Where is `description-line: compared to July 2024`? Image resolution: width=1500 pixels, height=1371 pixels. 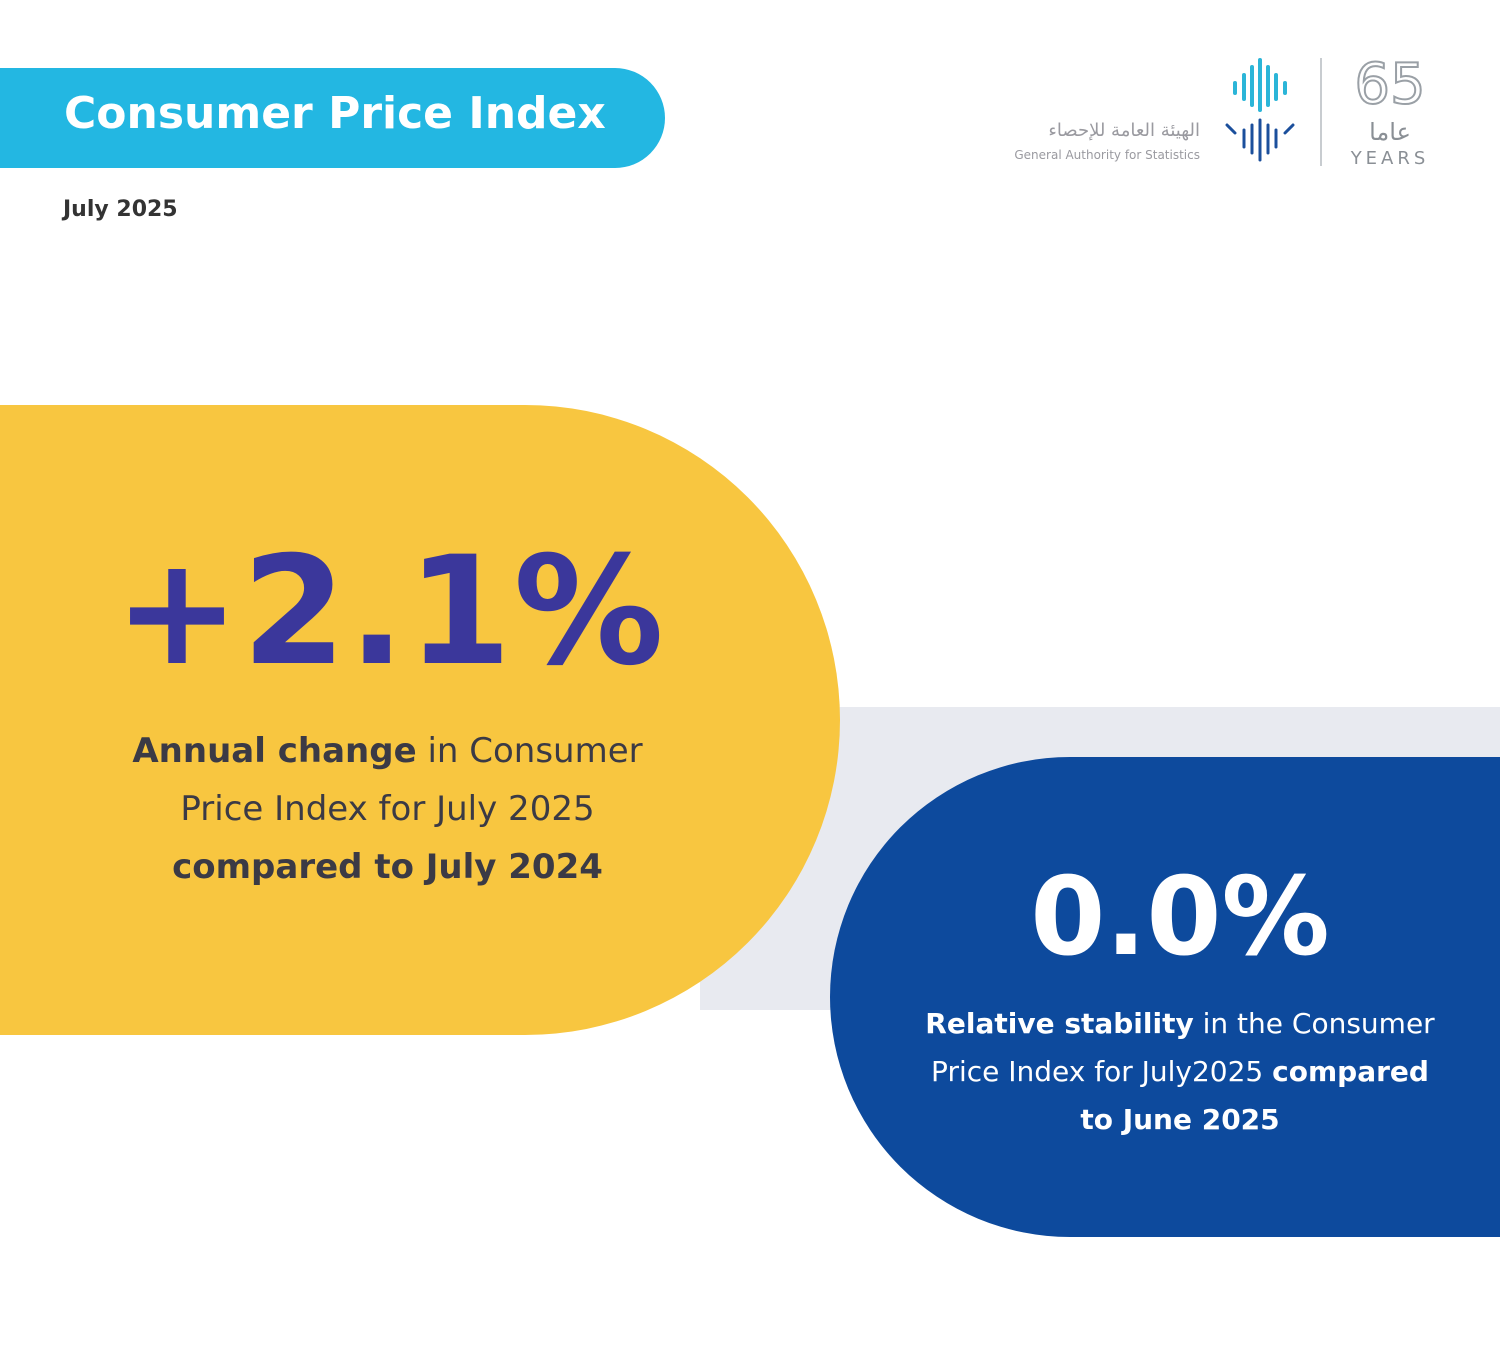 description-line: compared to July 2024 is located at coordinates (387, 867).